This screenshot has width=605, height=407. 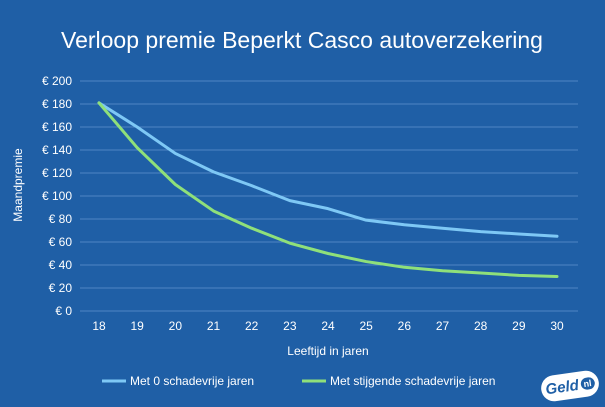 I want to click on x-tick-label: 20, so click(x=176, y=326).